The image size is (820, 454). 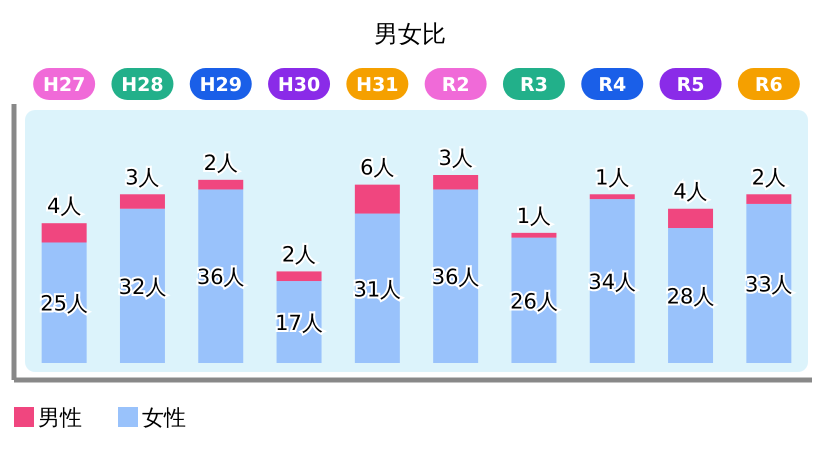 I want to click on data-label: 28人, so click(x=690, y=296).